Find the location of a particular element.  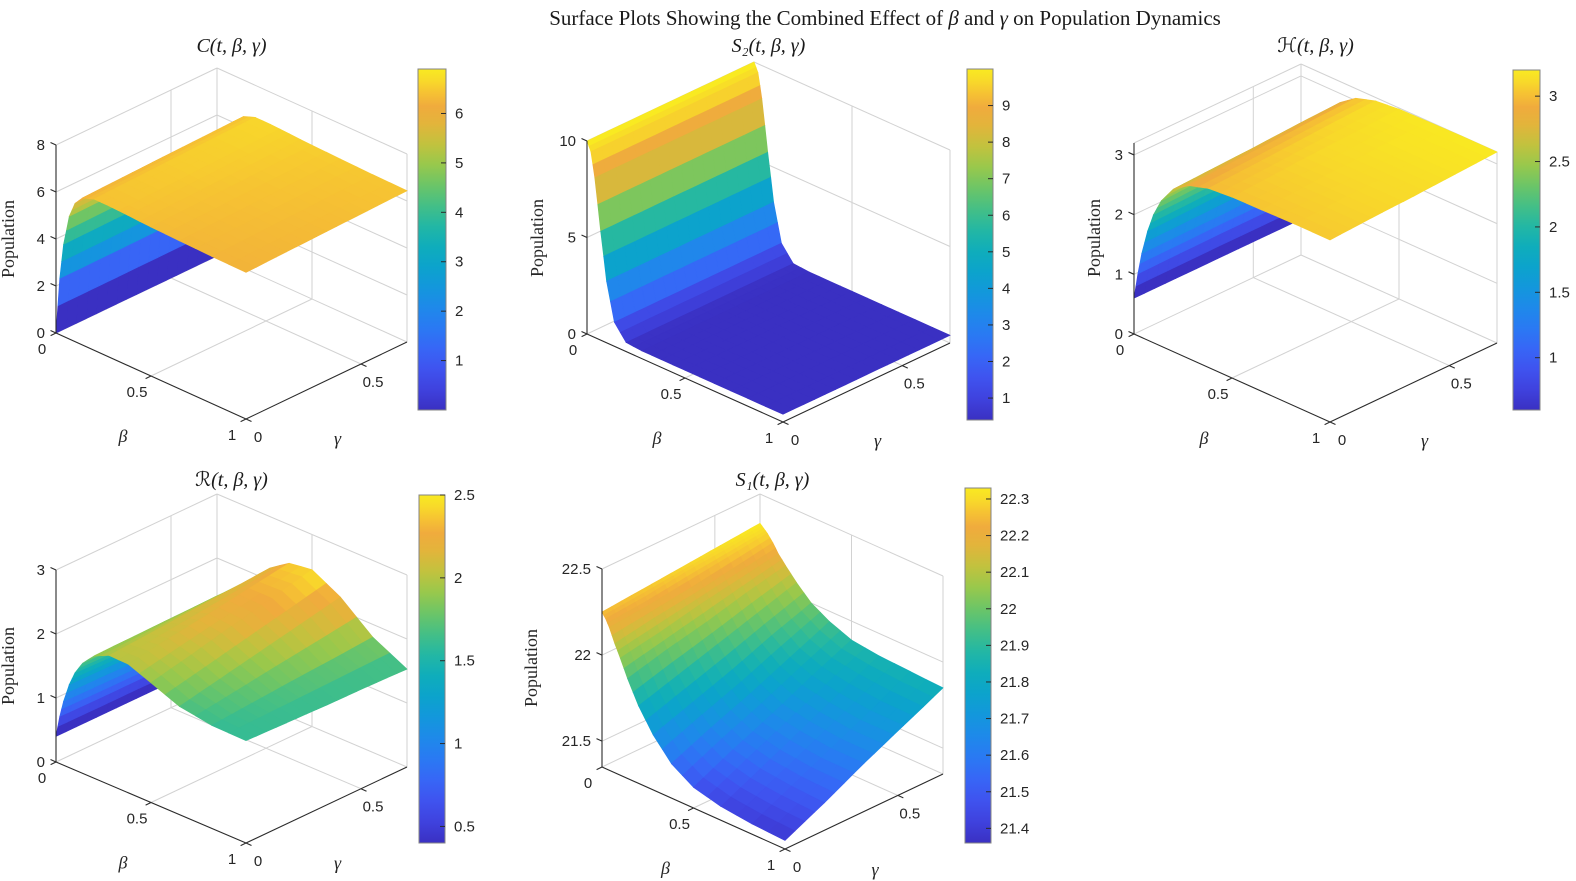

subplot-title: C(t, β, γ) is located at coordinates (231, 46).